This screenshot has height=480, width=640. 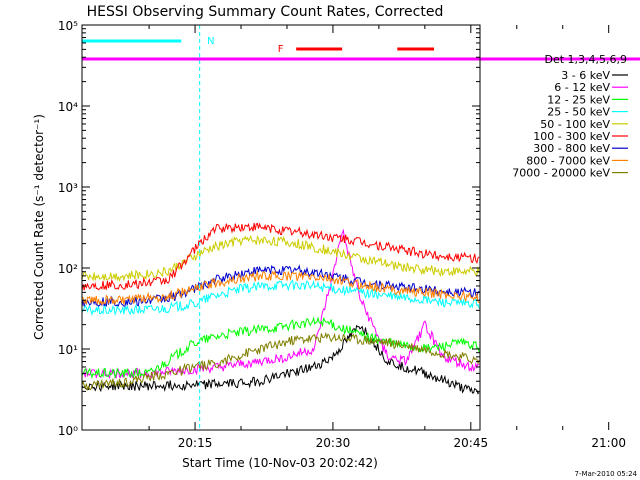 I want to click on legend-label: 100 - 300 keV, so click(x=571, y=136).